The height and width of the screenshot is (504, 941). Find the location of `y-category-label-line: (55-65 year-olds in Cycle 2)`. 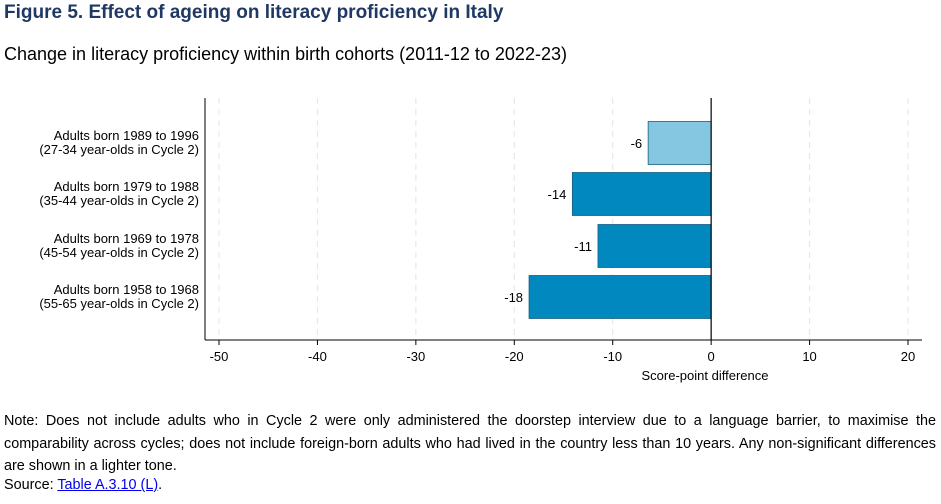

y-category-label-line: (55-65 year-olds in Cycle 2) is located at coordinates (119, 303).